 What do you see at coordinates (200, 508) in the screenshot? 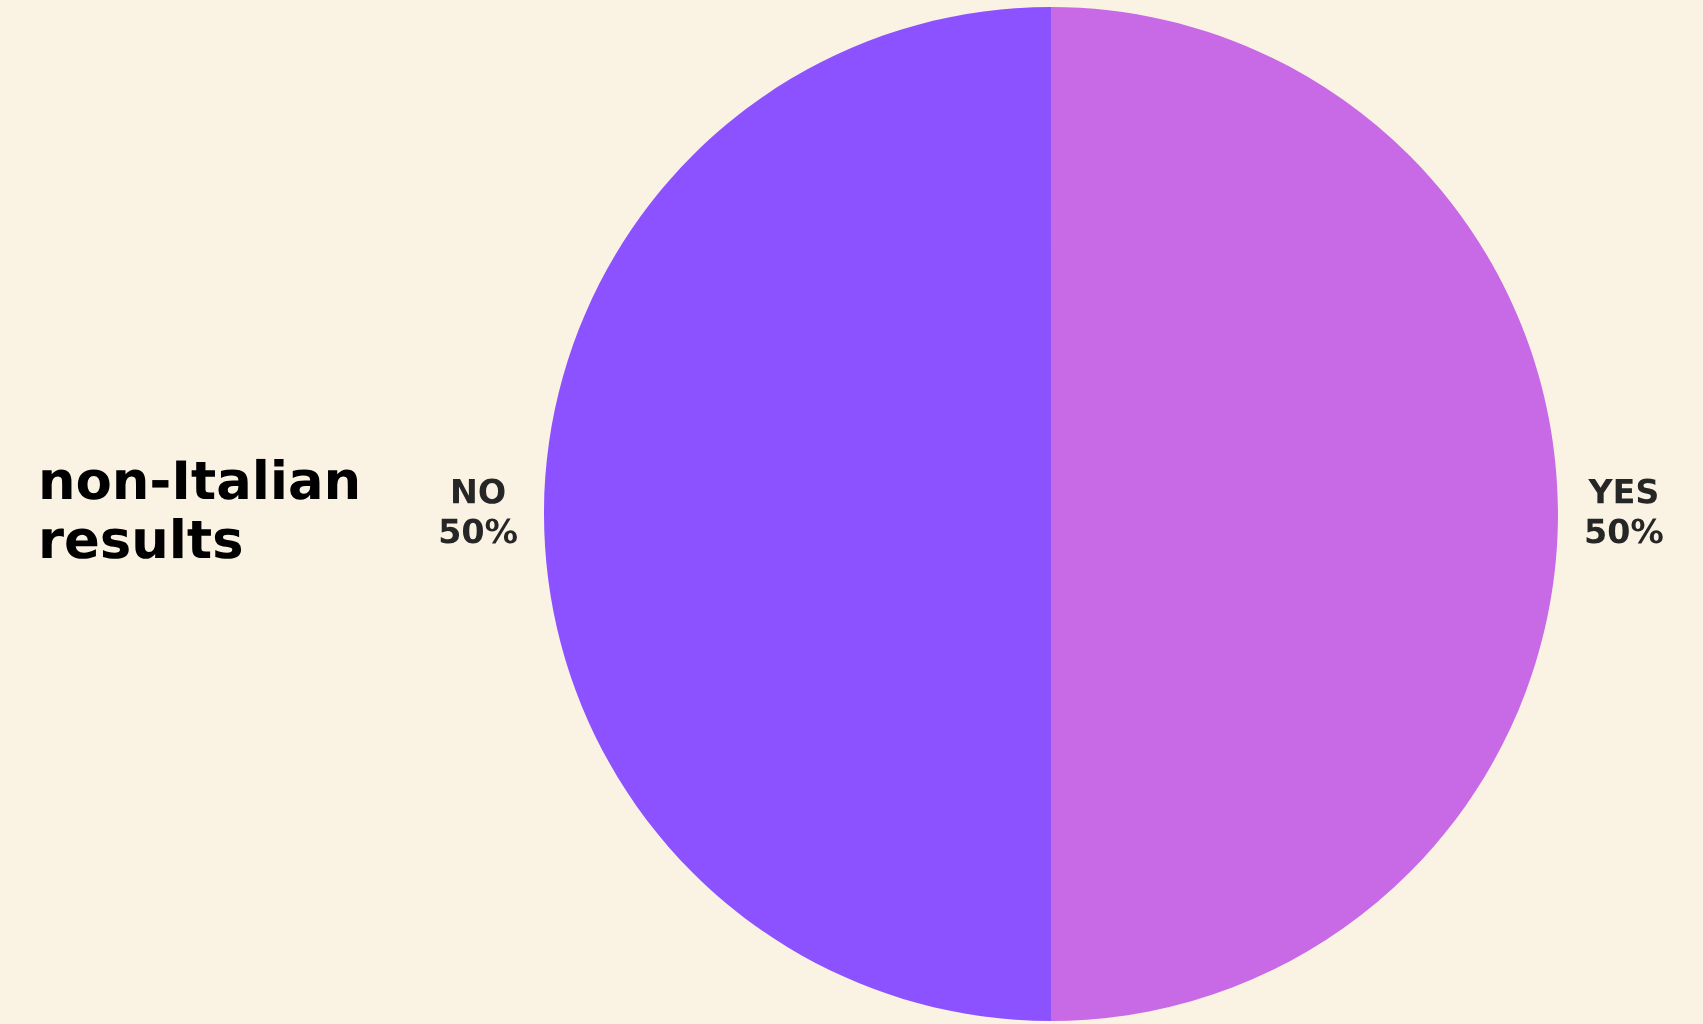
I see `text: non-Italian results` at bounding box center [200, 508].